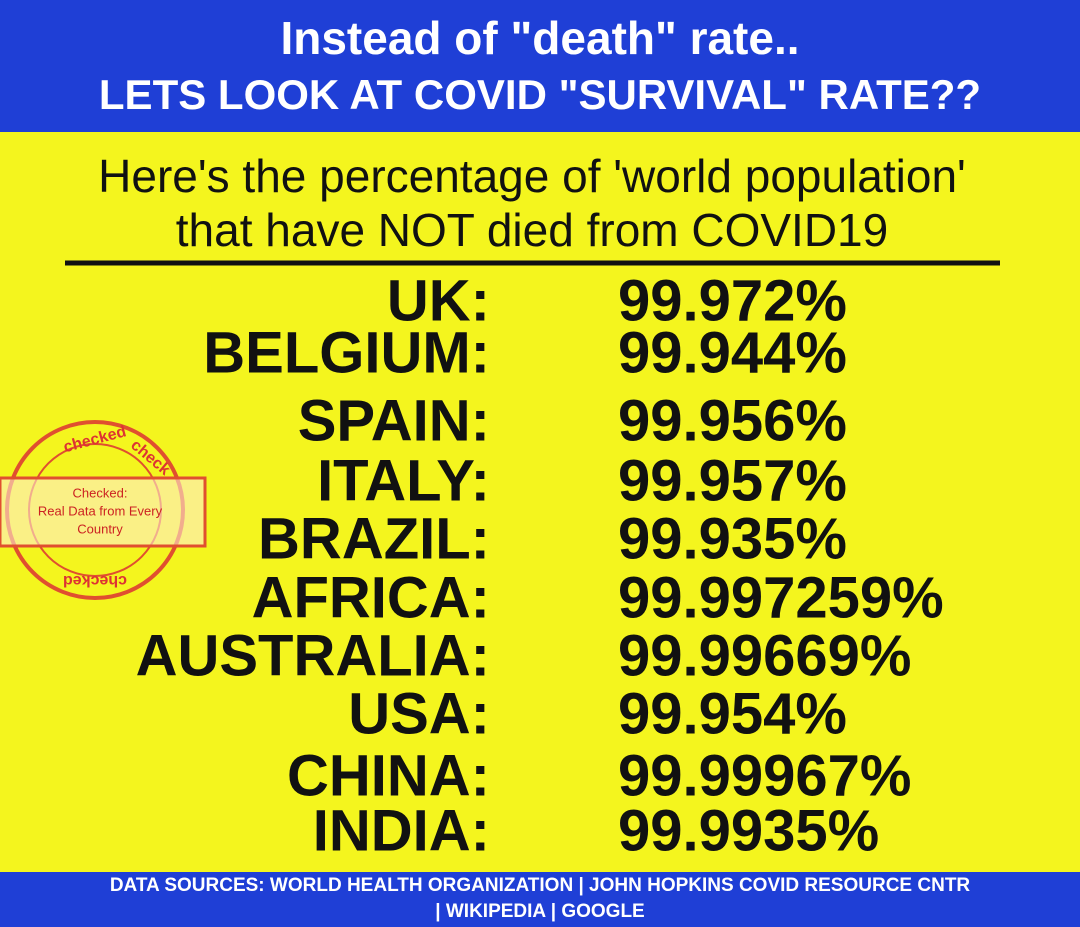 The height and width of the screenshot is (927, 1080). Describe the element at coordinates (732, 480) in the screenshot. I see `survival-rate: 99.957%` at that location.